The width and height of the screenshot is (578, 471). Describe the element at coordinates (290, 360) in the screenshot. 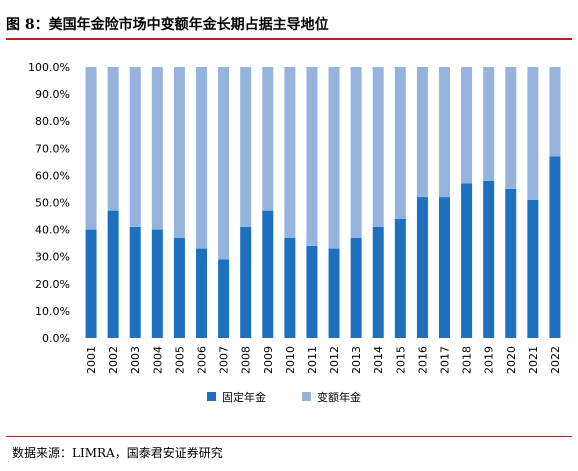

I see `x-tick-label: 2010` at that location.